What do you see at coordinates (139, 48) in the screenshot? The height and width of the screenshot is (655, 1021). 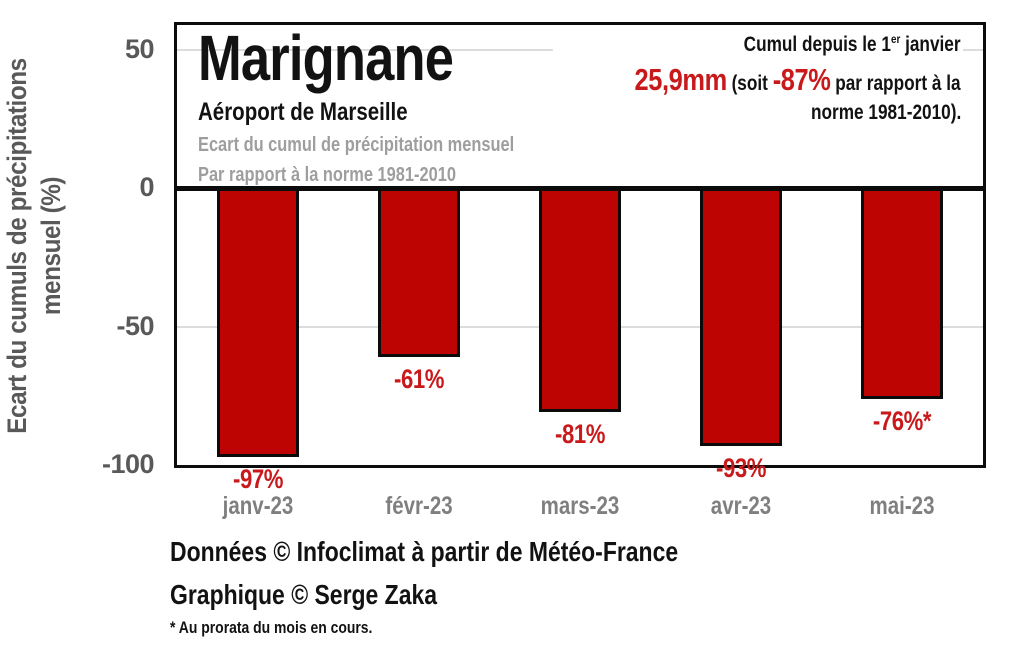 I see `y-tick-label-50: 50` at bounding box center [139, 48].